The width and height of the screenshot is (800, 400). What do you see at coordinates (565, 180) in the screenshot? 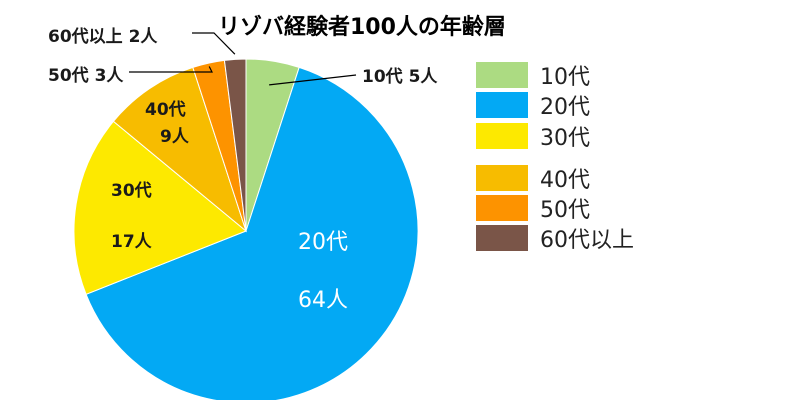
I see `legend-label-40s: 40代` at bounding box center [565, 180].